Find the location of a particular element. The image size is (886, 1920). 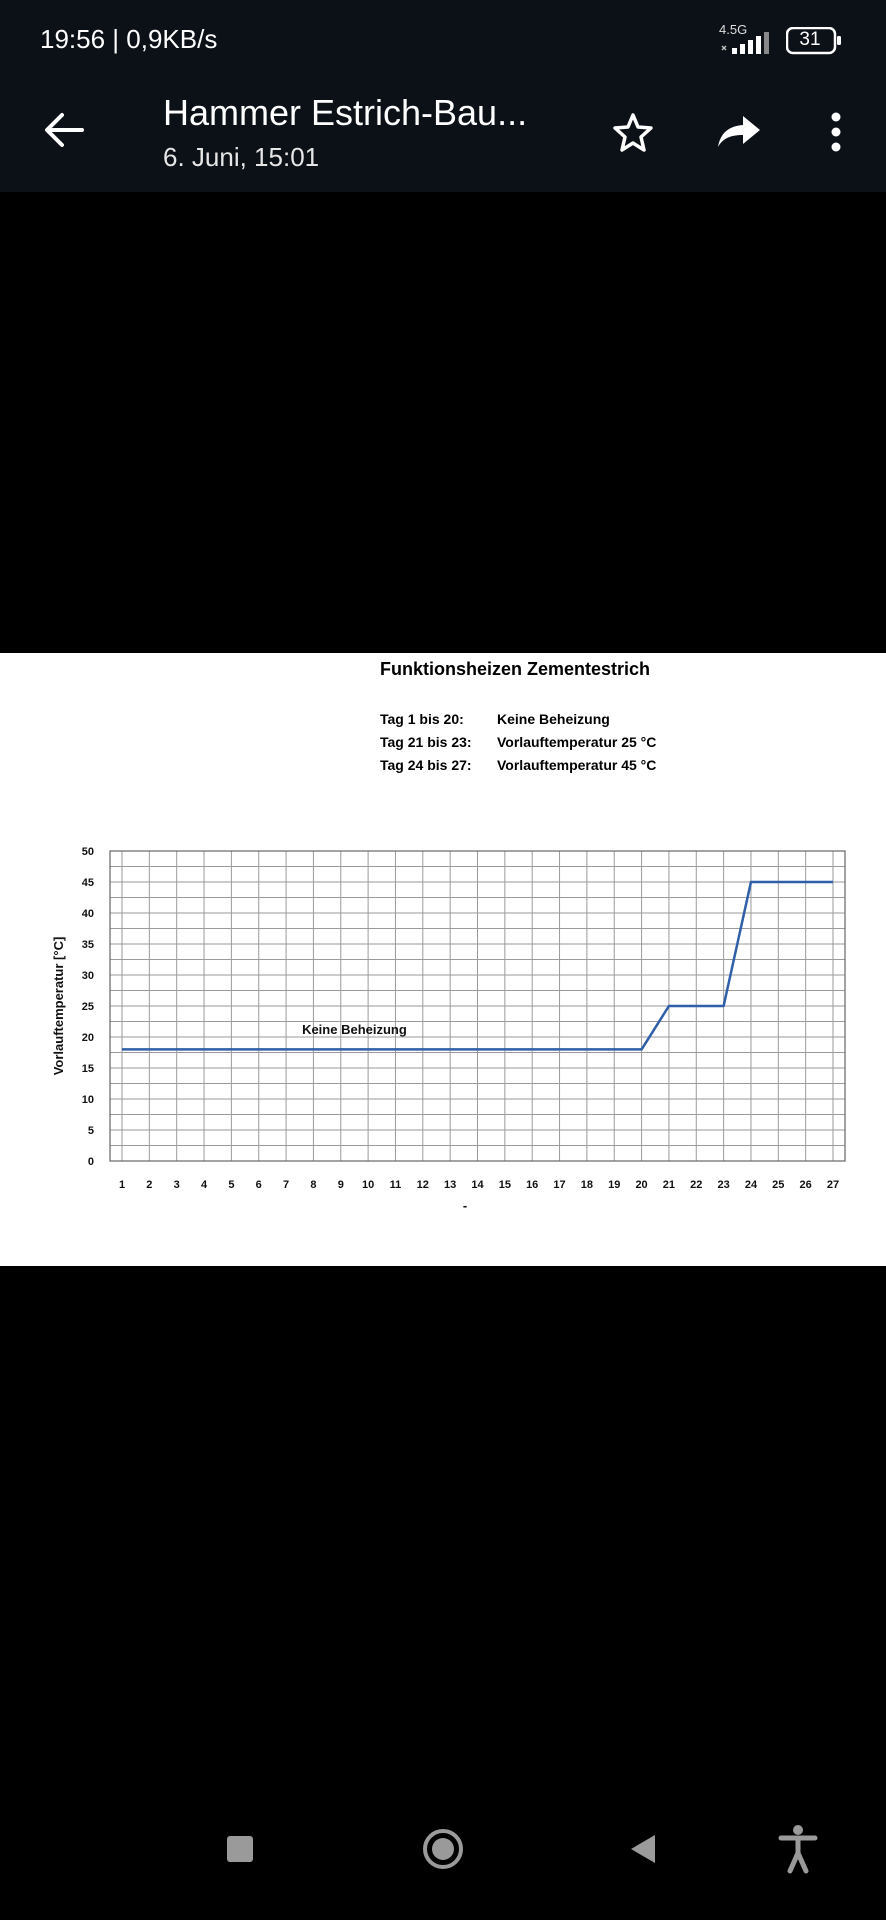

battery-icon is located at coordinates (813, 41).